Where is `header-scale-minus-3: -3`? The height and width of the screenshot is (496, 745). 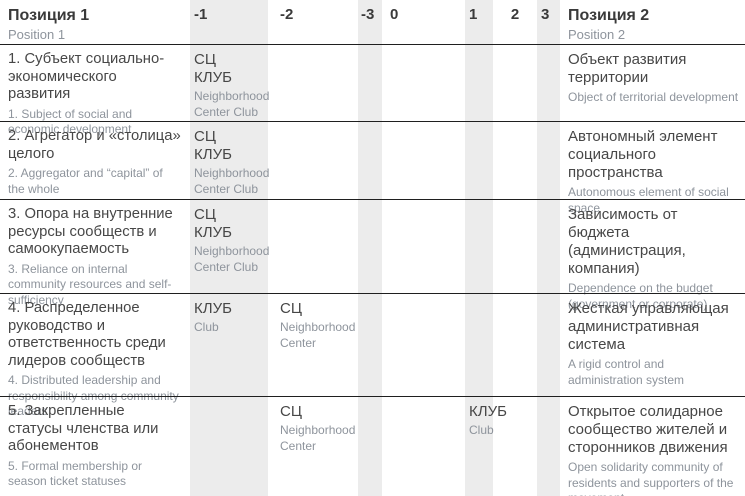
header-scale-minus-3: -3 is located at coordinates (370, 22).